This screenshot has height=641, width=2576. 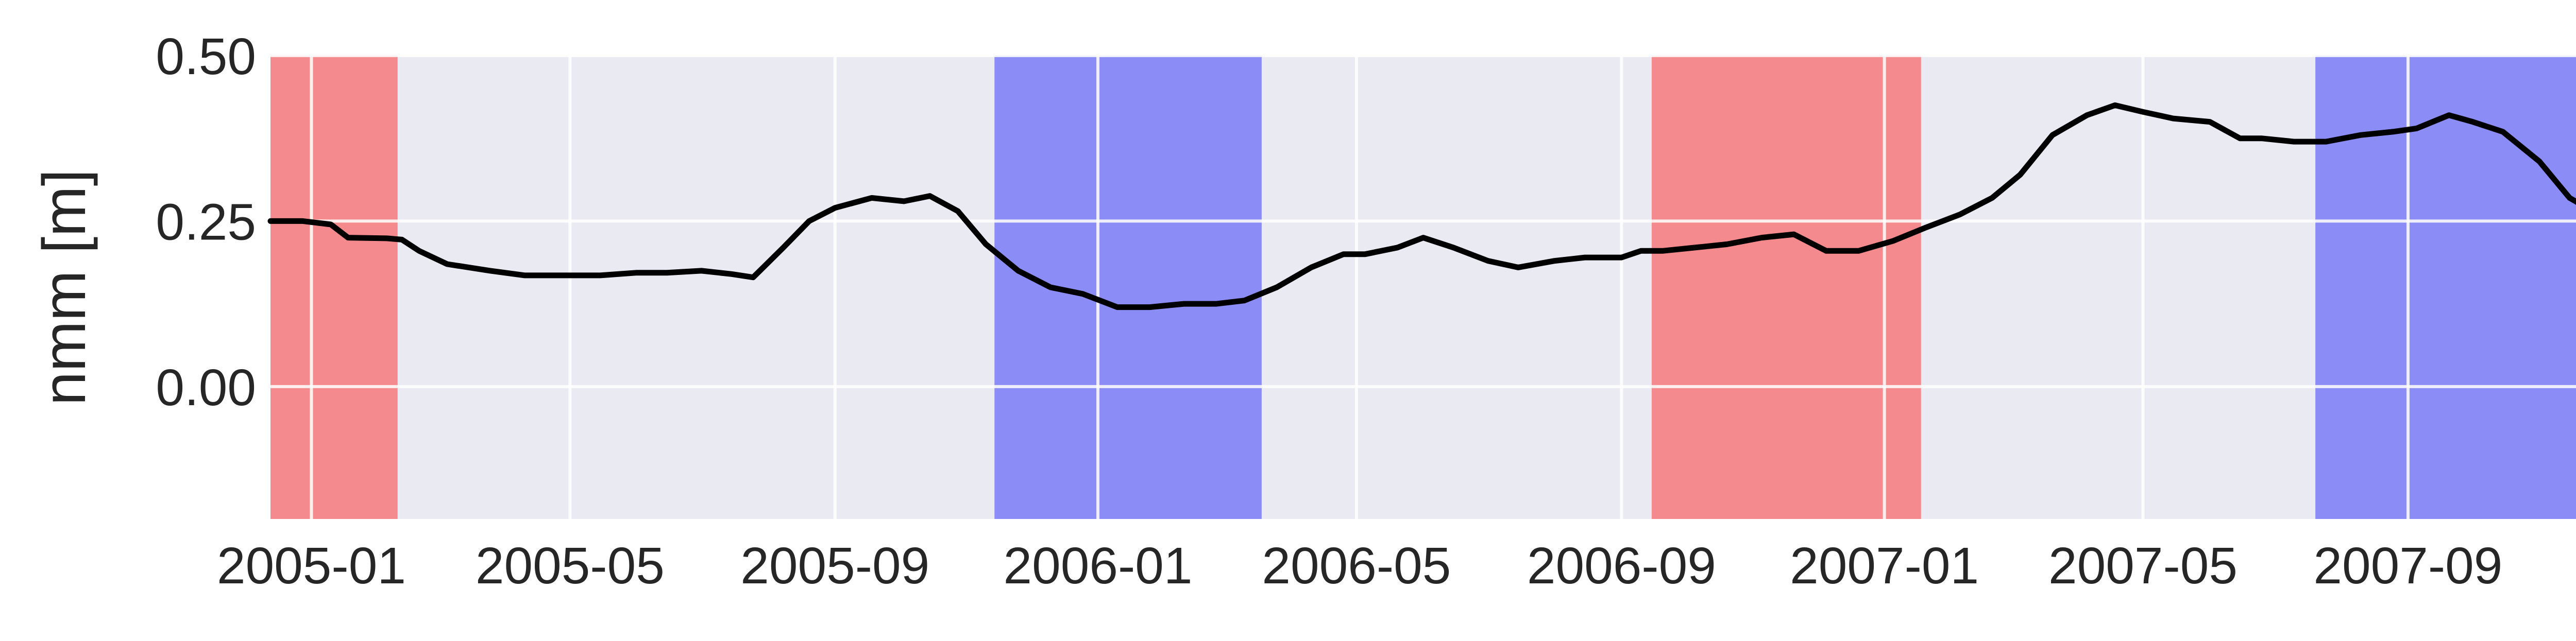 What do you see at coordinates (206, 56) in the screenshot?
I see `y-tick-label: 0.50` at bounding box center [206, 56].